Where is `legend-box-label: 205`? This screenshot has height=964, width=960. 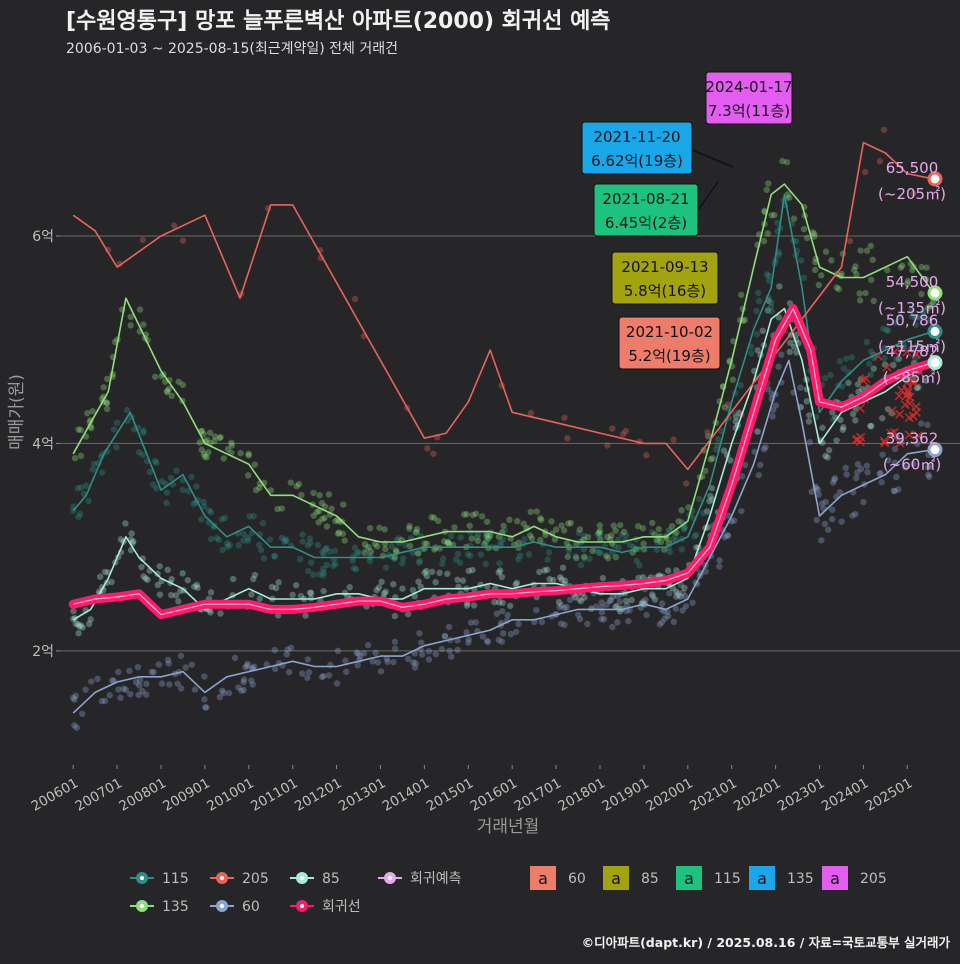
legend-box-label: 205 is located at coordinates (873, 879).